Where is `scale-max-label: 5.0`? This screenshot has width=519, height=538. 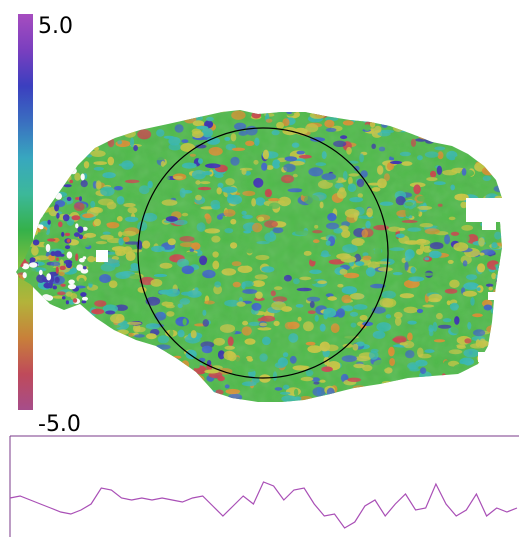
scale-max-label: 5.0 is located at coordinates (55, 26).